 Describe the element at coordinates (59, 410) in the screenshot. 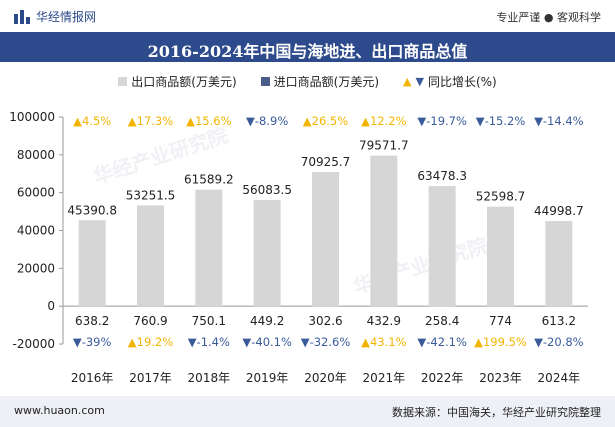

I see `site-url: www.huaon.com` at that location.